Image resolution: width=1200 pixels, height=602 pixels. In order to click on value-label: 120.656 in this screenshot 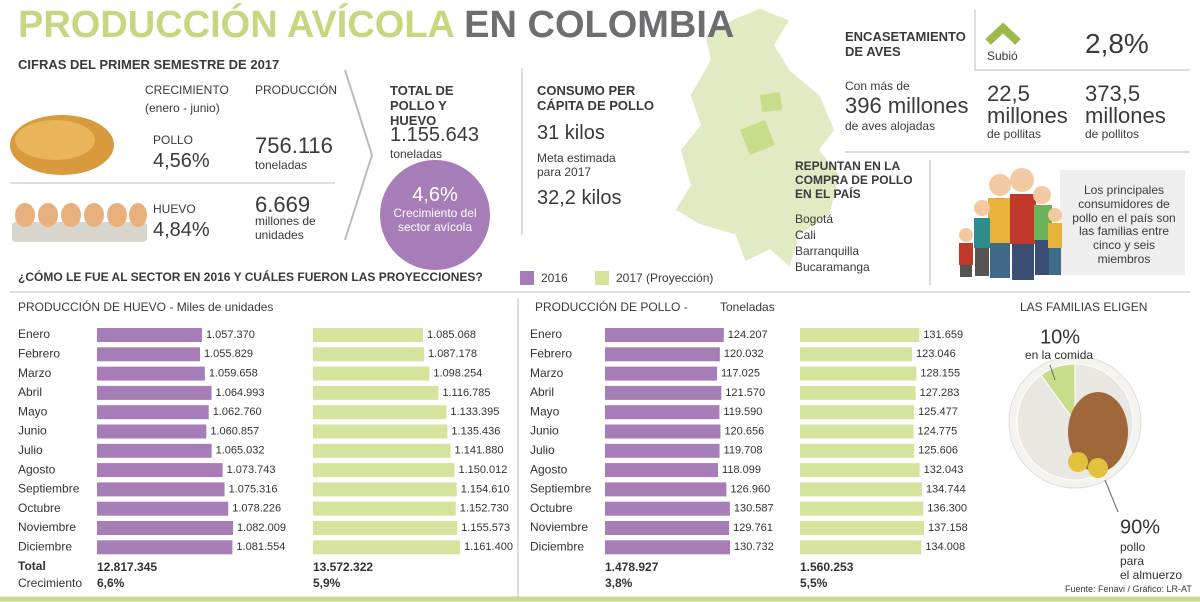, I will do `click(744, 431)`.